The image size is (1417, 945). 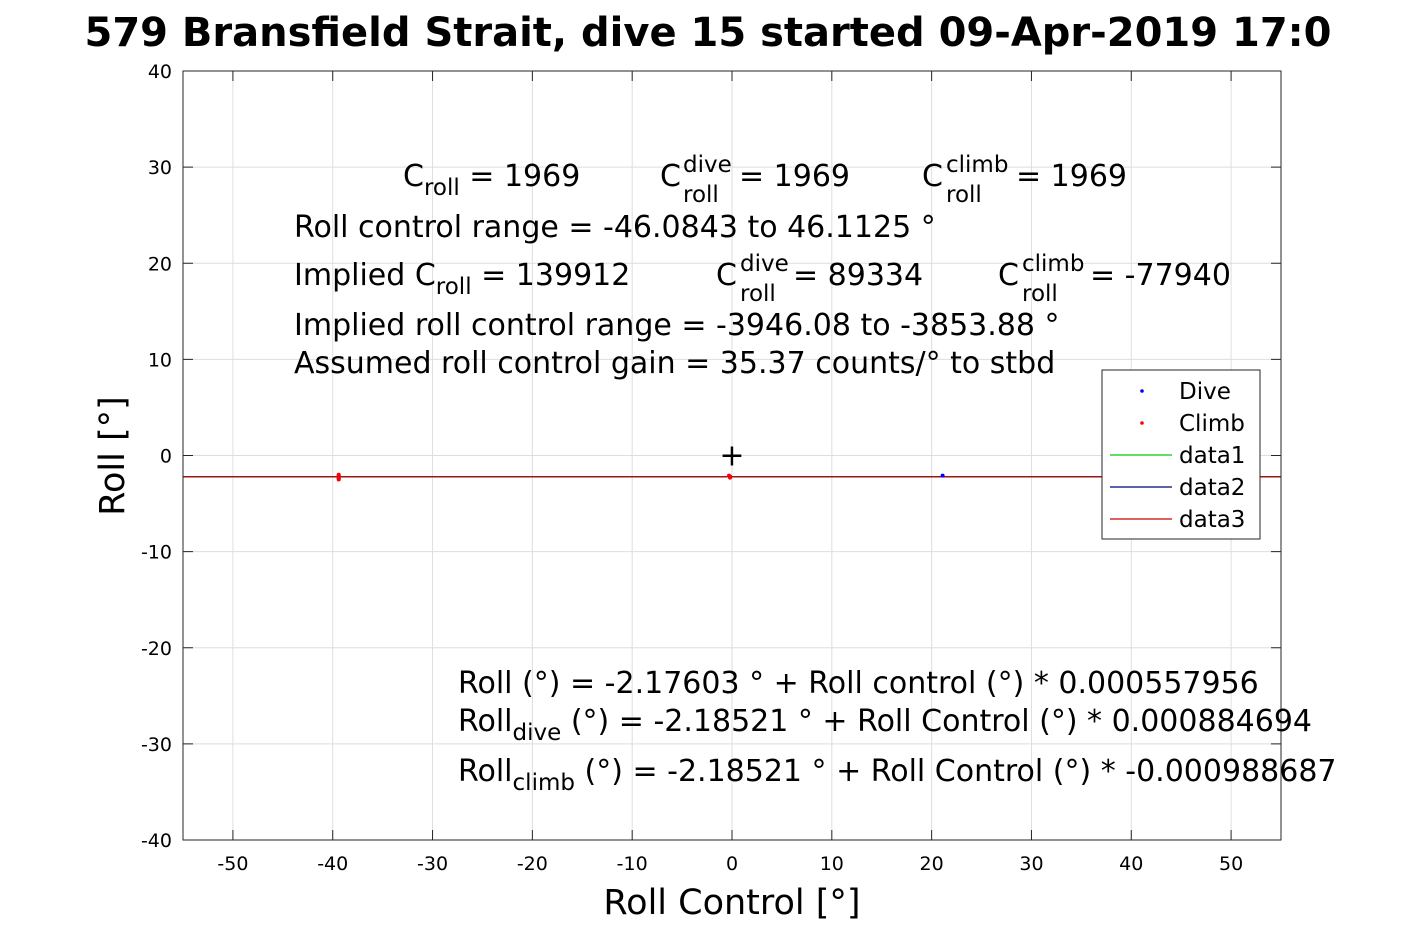 What do you see at coordinates (794, 176) in the screenshot?
I see `annotation-c-dive-val: = 1969` at bounding box center [794, 176].